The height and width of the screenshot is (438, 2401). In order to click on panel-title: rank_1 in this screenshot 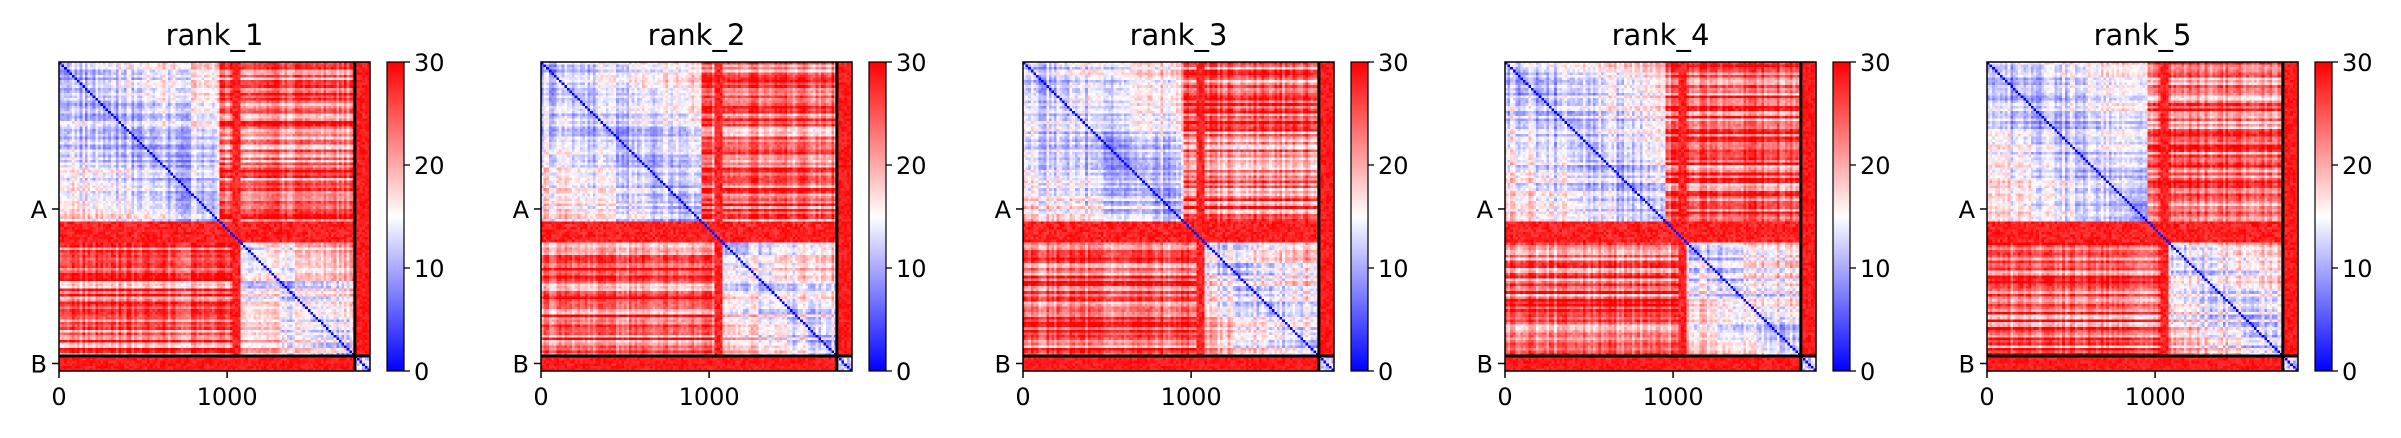, I will do `click(215, 35)`.